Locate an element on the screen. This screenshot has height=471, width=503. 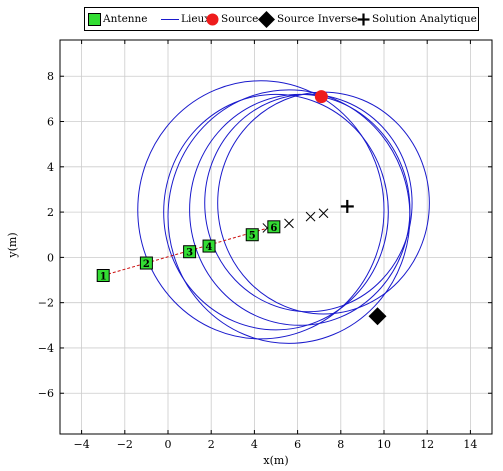
x-tick-label: 10 is located at coordinates (384, 444).